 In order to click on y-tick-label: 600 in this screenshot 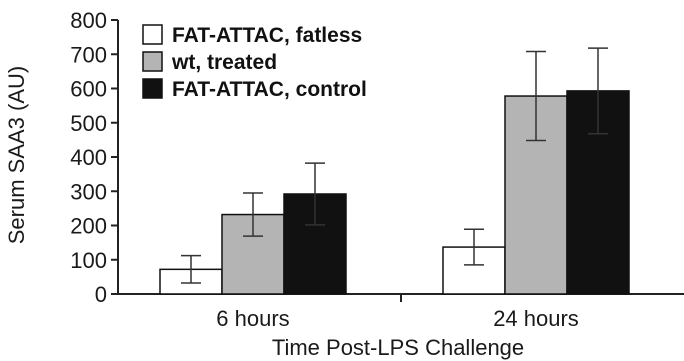, I will do `click(88, 89)`.